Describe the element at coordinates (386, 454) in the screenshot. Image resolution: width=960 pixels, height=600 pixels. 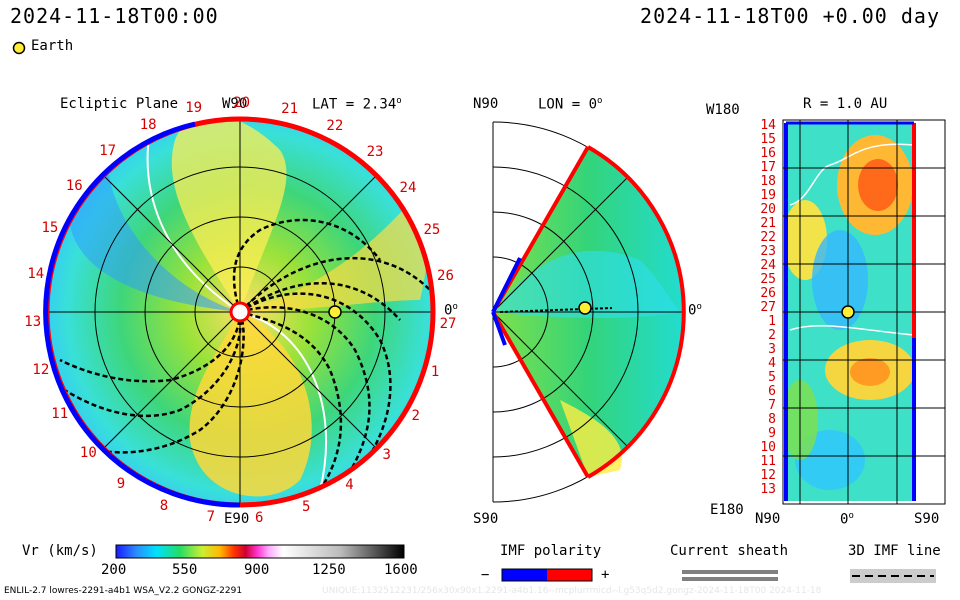
I see `carrington-day-label: 3` at that location.